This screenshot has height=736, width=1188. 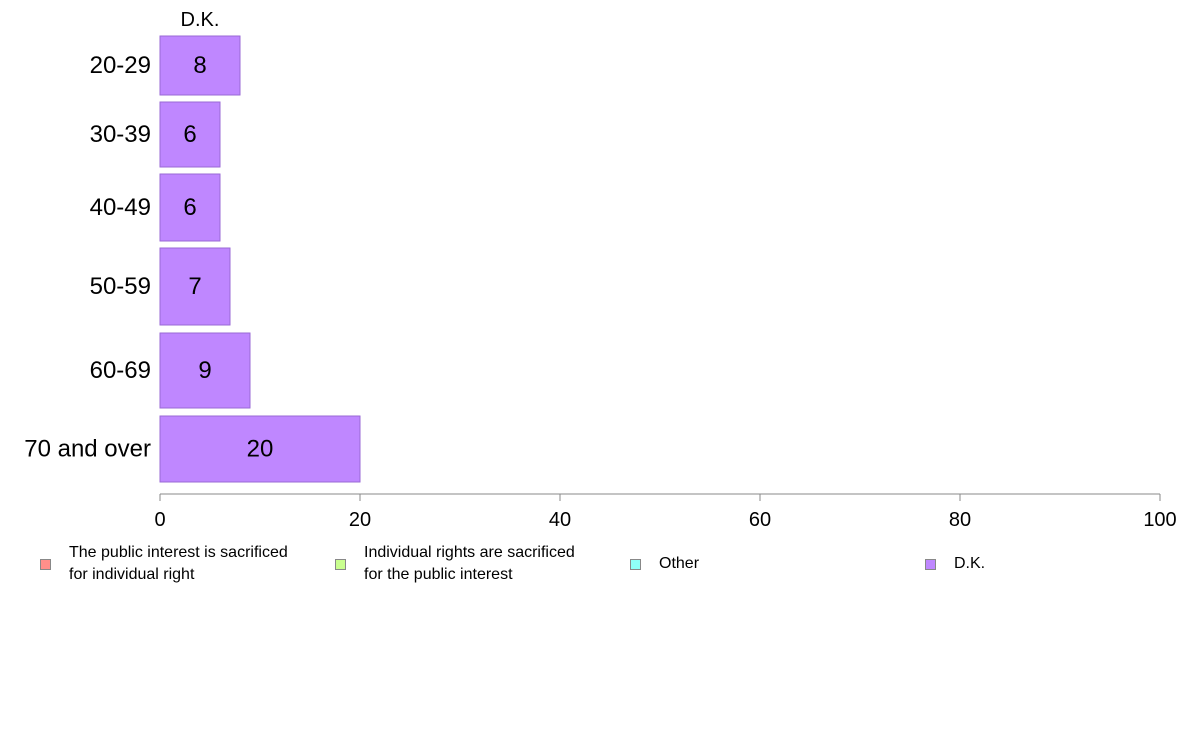 What do you see at coordinates (1159, 520) in the screenshot?
I see `x-tick-label: 100` at bounding box center [1159, 520].